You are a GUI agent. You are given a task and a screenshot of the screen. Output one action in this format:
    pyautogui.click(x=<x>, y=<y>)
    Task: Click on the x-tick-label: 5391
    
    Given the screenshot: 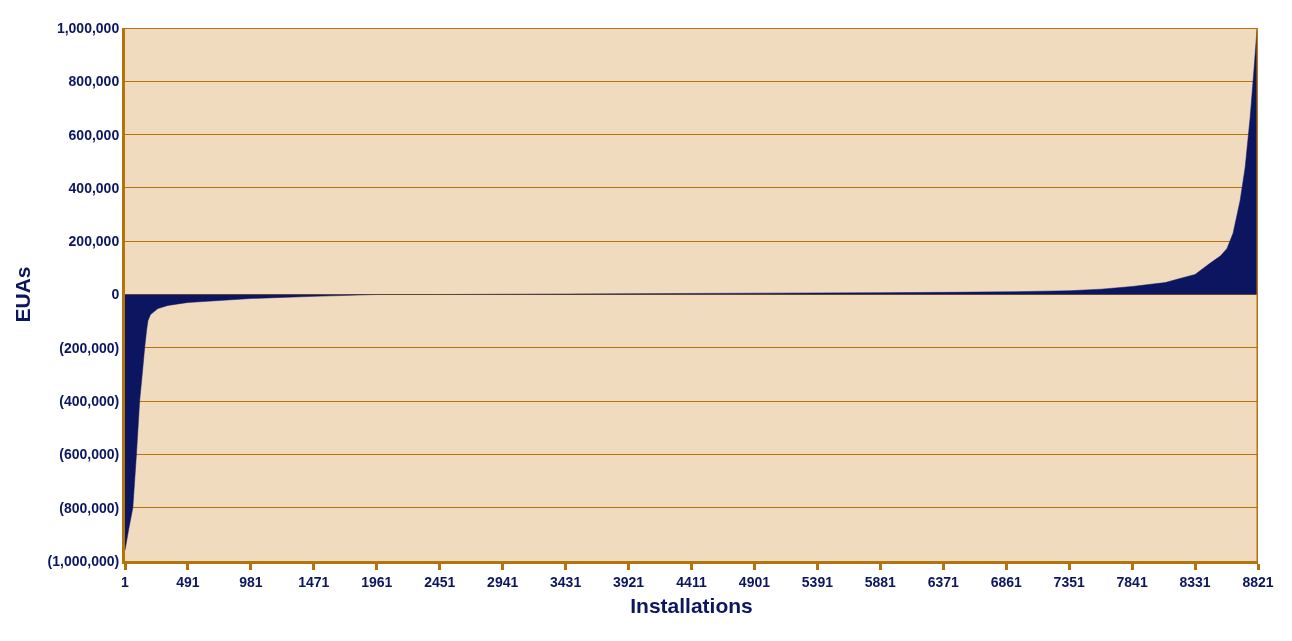 What is the action you would take?
    pyautogui.click(x=817, y=581)
    